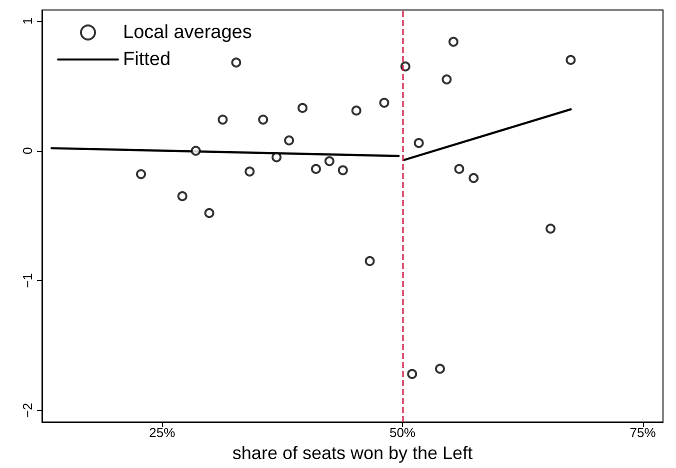 Image resolution: width=676 pixels, height=468 pixels. I want to click on x-tick-label: 50%, so click(402, 432).